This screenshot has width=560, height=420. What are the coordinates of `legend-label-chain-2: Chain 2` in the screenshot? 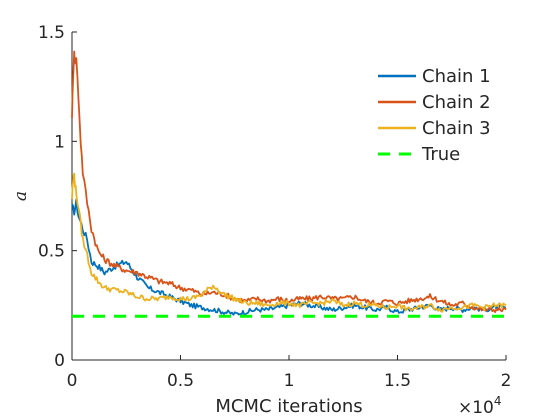 It's located at (456, 102).